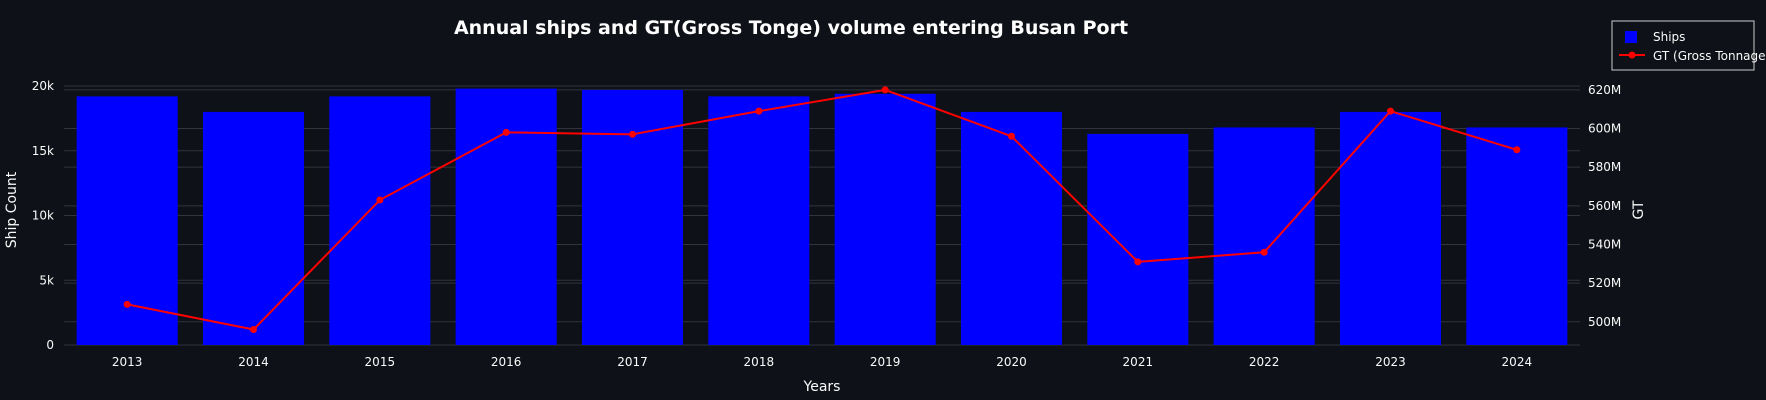 This screenshot has width=1766, height=400. Describe the element at coordinates (1138, 239) in the screenshot. I see `bar-ships-2021` at that location.